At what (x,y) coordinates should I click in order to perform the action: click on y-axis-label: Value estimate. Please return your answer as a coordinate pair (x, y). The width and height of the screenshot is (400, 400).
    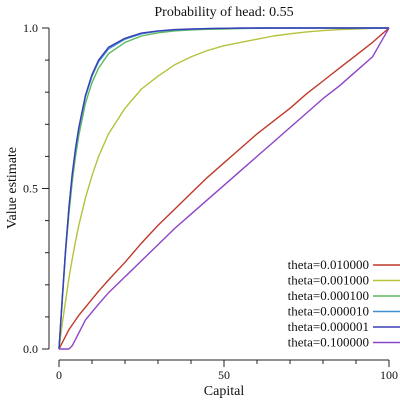
    Looking at the image, I should click on (12, 188).